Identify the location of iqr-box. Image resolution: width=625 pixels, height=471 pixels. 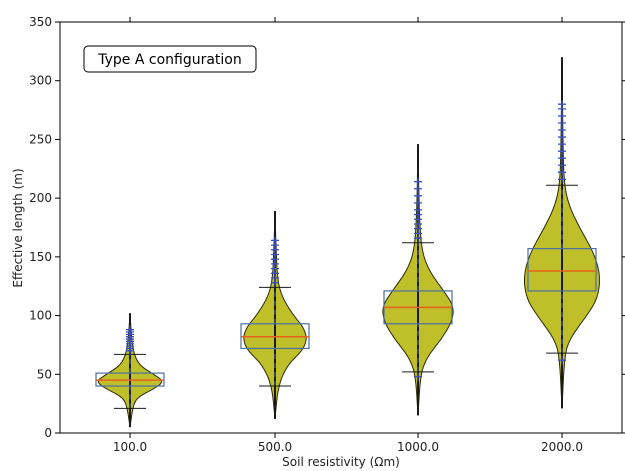
(562, 270).